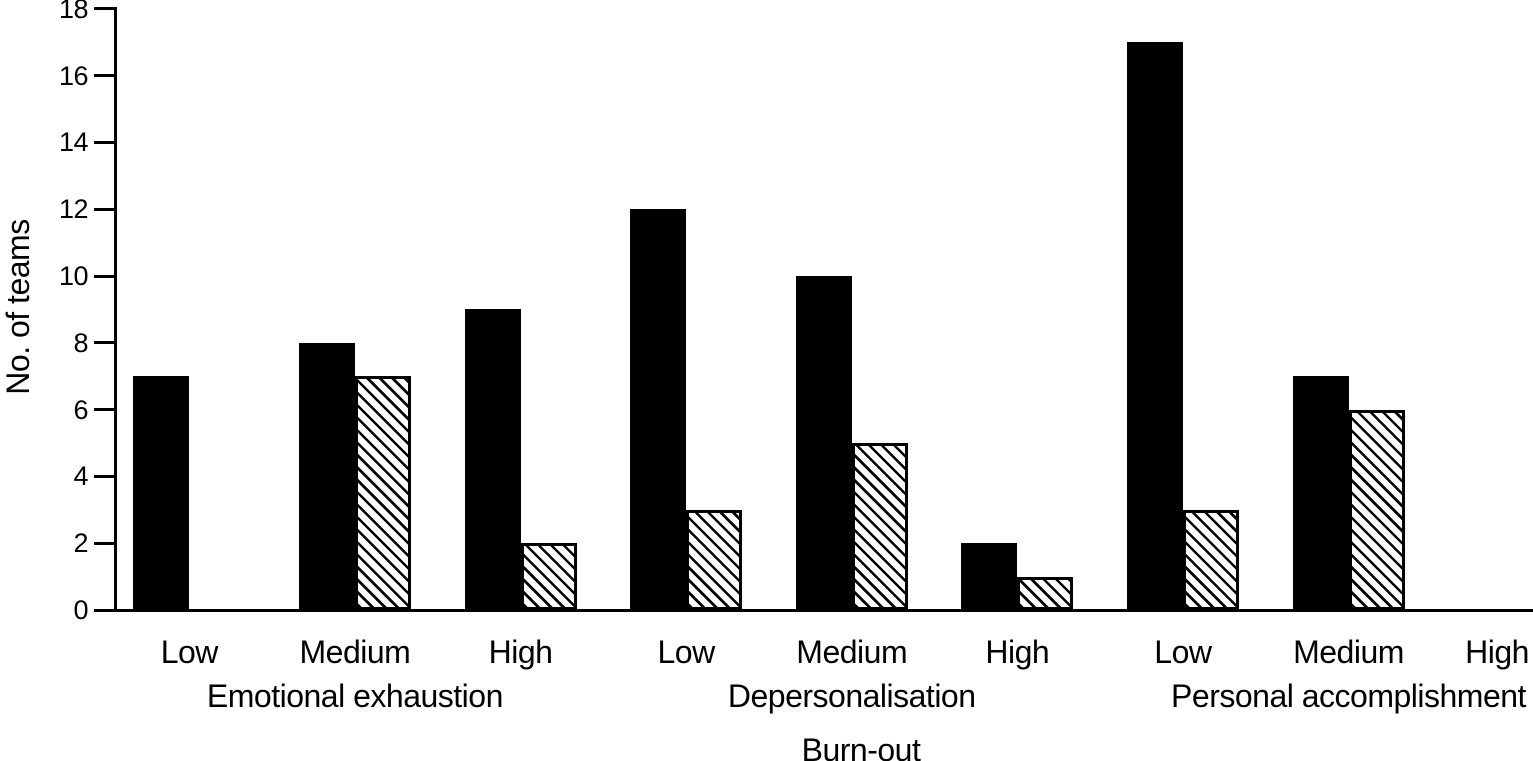 The image size is (1533, 761). Describe the element at coordinates (823, 610) in the screenshot. I see `x-axis-line` at that location.